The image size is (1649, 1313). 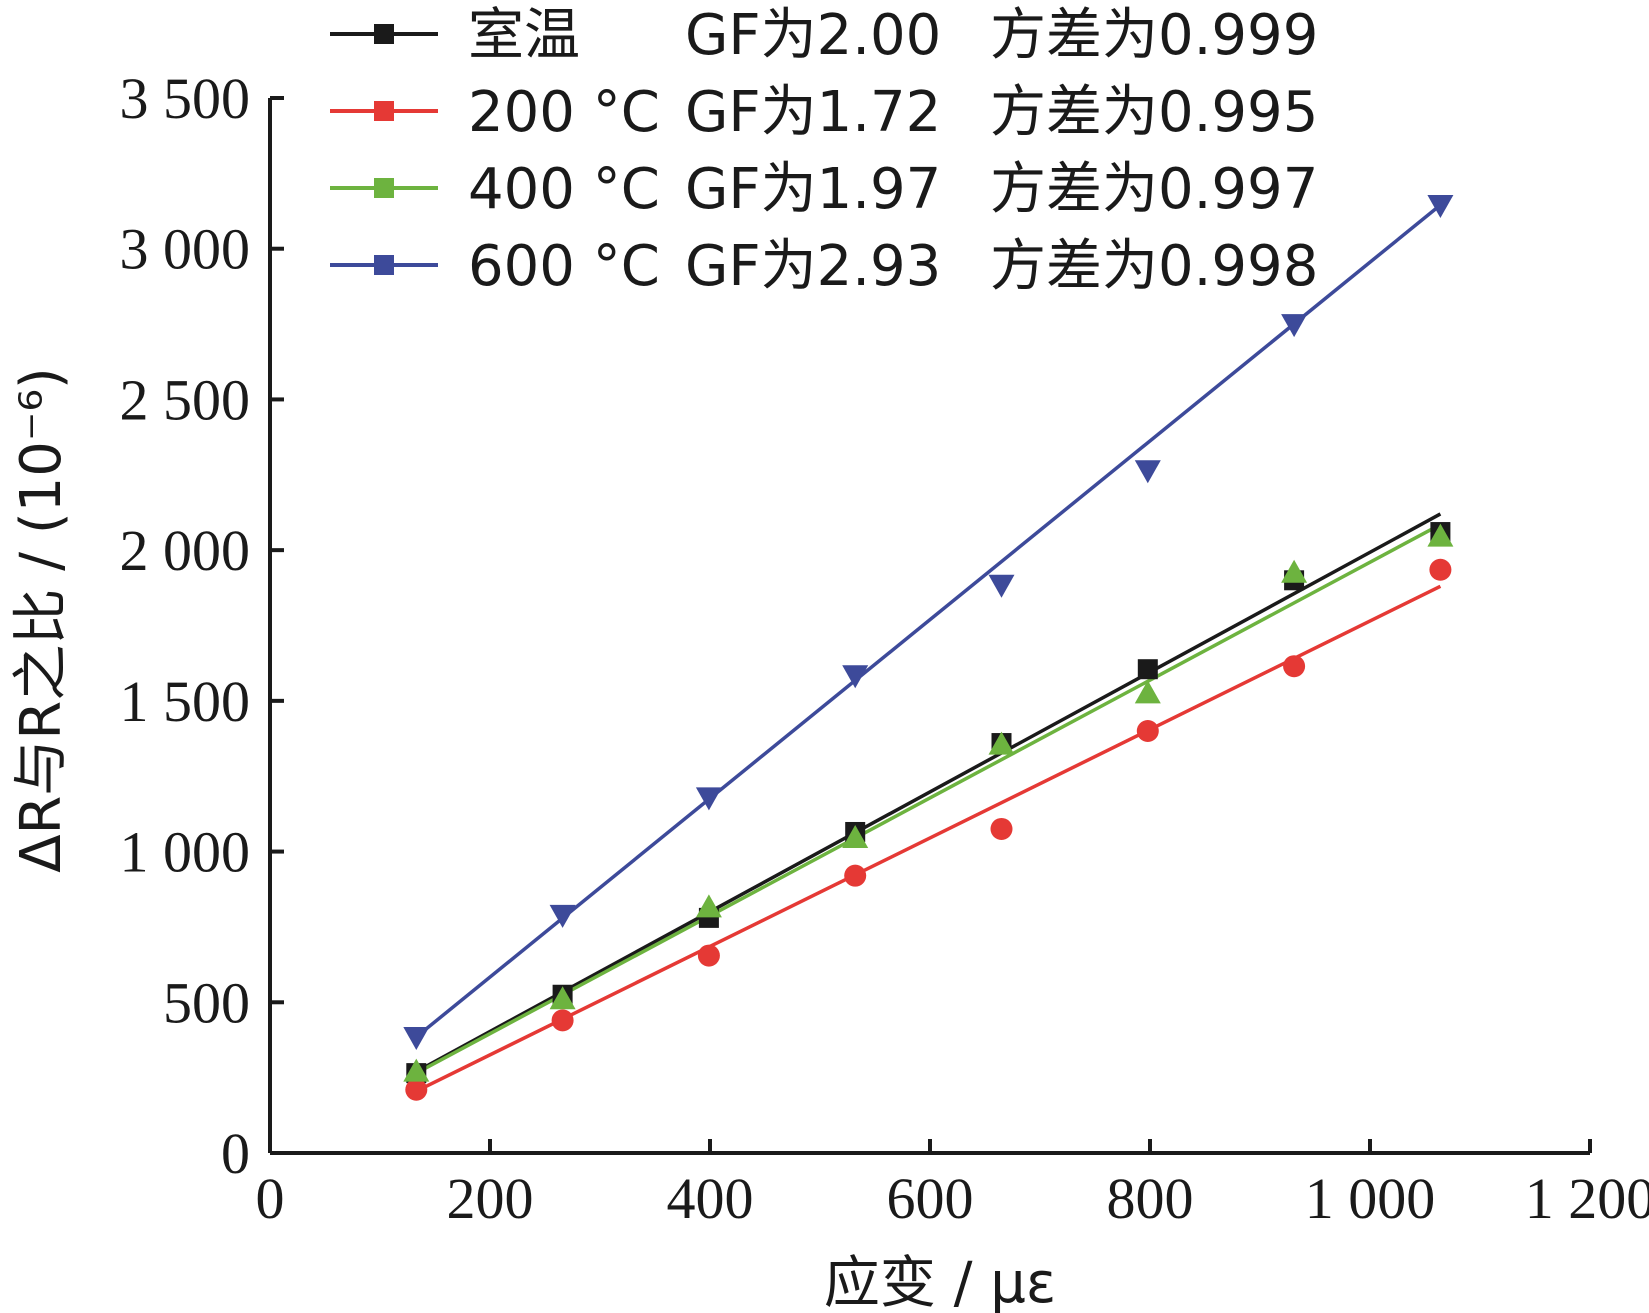 I want to click on x-axis-title: 应变 / με, so click(x=940, y=1282).